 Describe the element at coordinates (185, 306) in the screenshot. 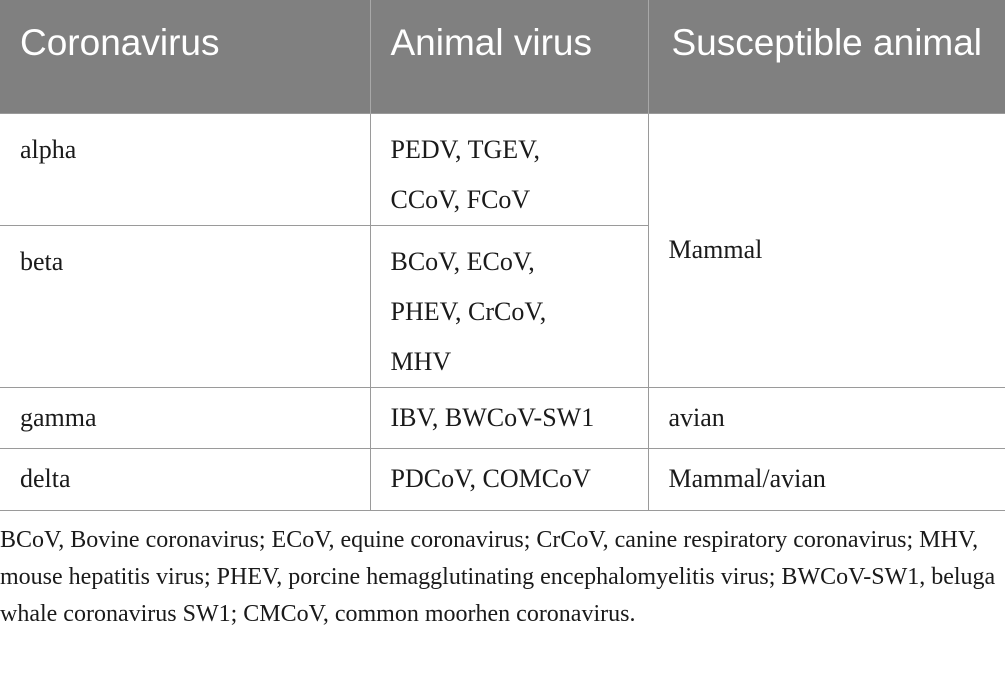

I see `cell-coronavirus: beta` at that location.